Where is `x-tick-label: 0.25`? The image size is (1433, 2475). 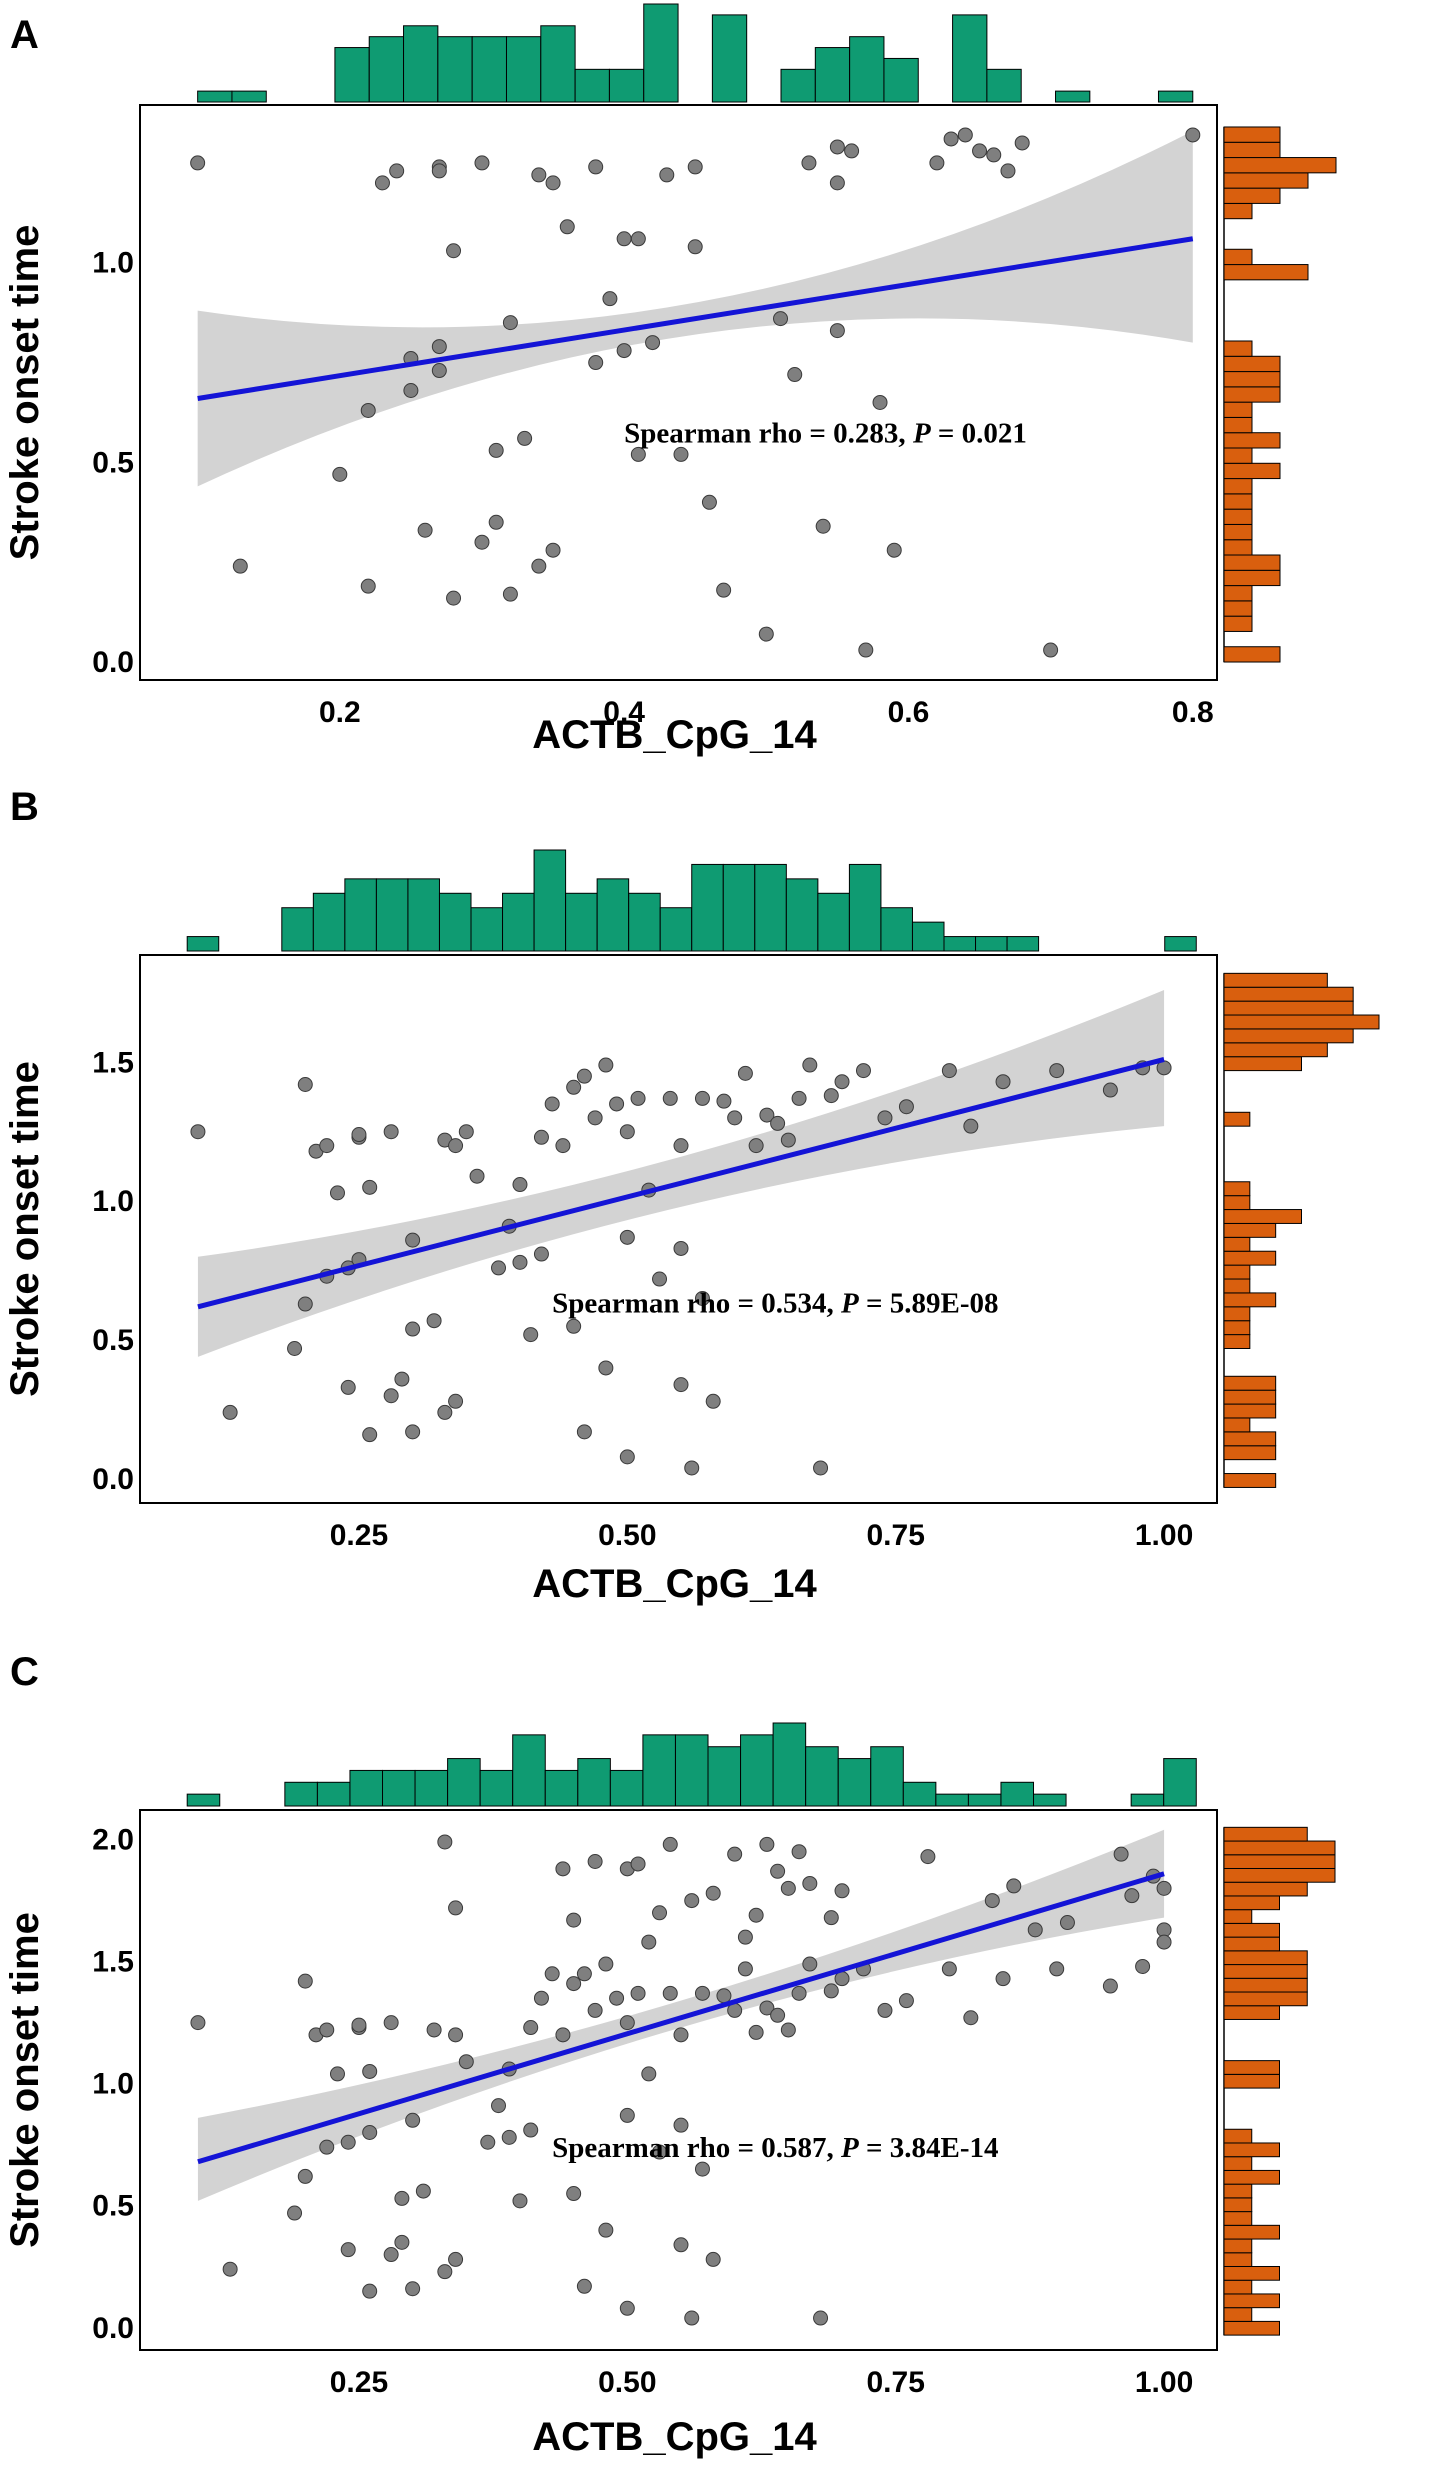 x-tick-label: 0.25 is located at coordinates (359, 1535).